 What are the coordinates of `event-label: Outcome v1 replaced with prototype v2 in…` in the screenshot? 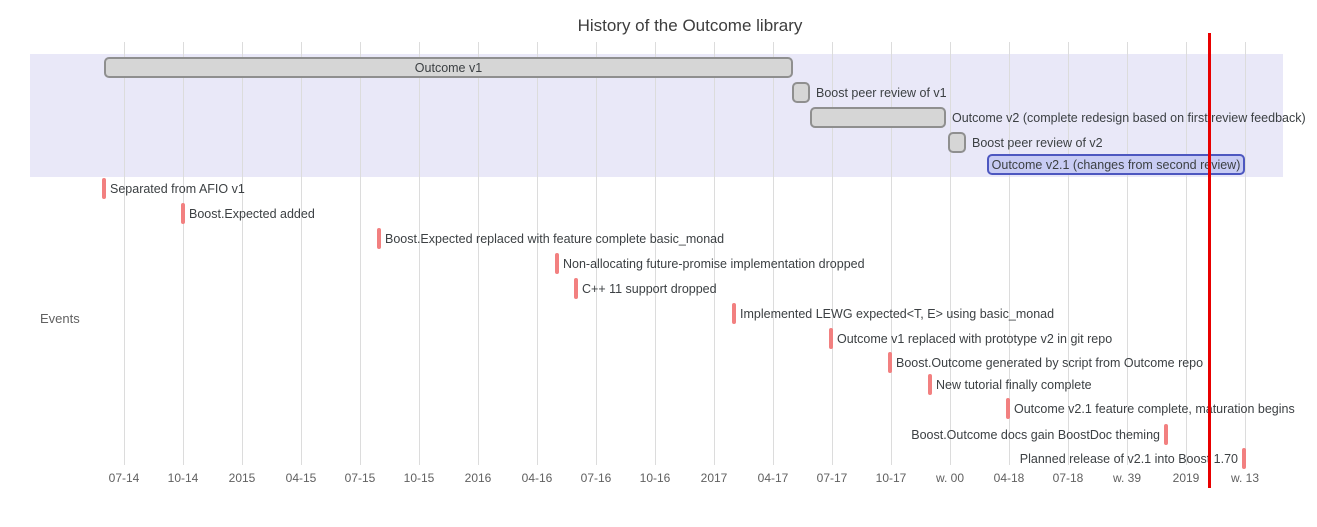 It's located at (975, 338).